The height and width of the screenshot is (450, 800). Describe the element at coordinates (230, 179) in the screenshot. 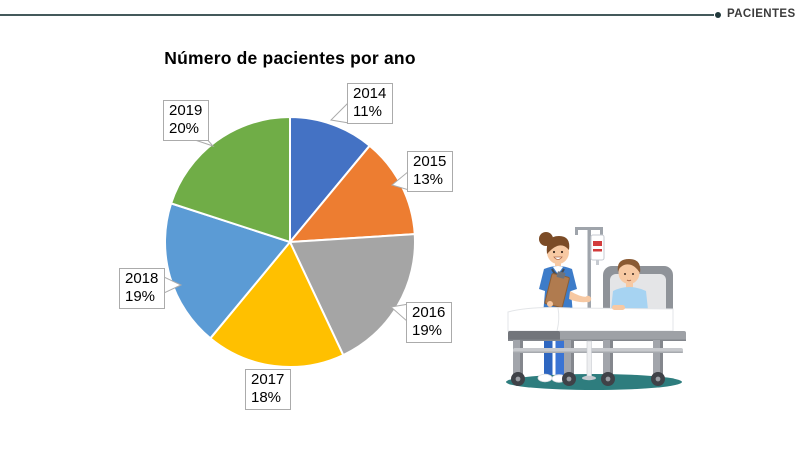

I see `pie-slice-2019` at that location.